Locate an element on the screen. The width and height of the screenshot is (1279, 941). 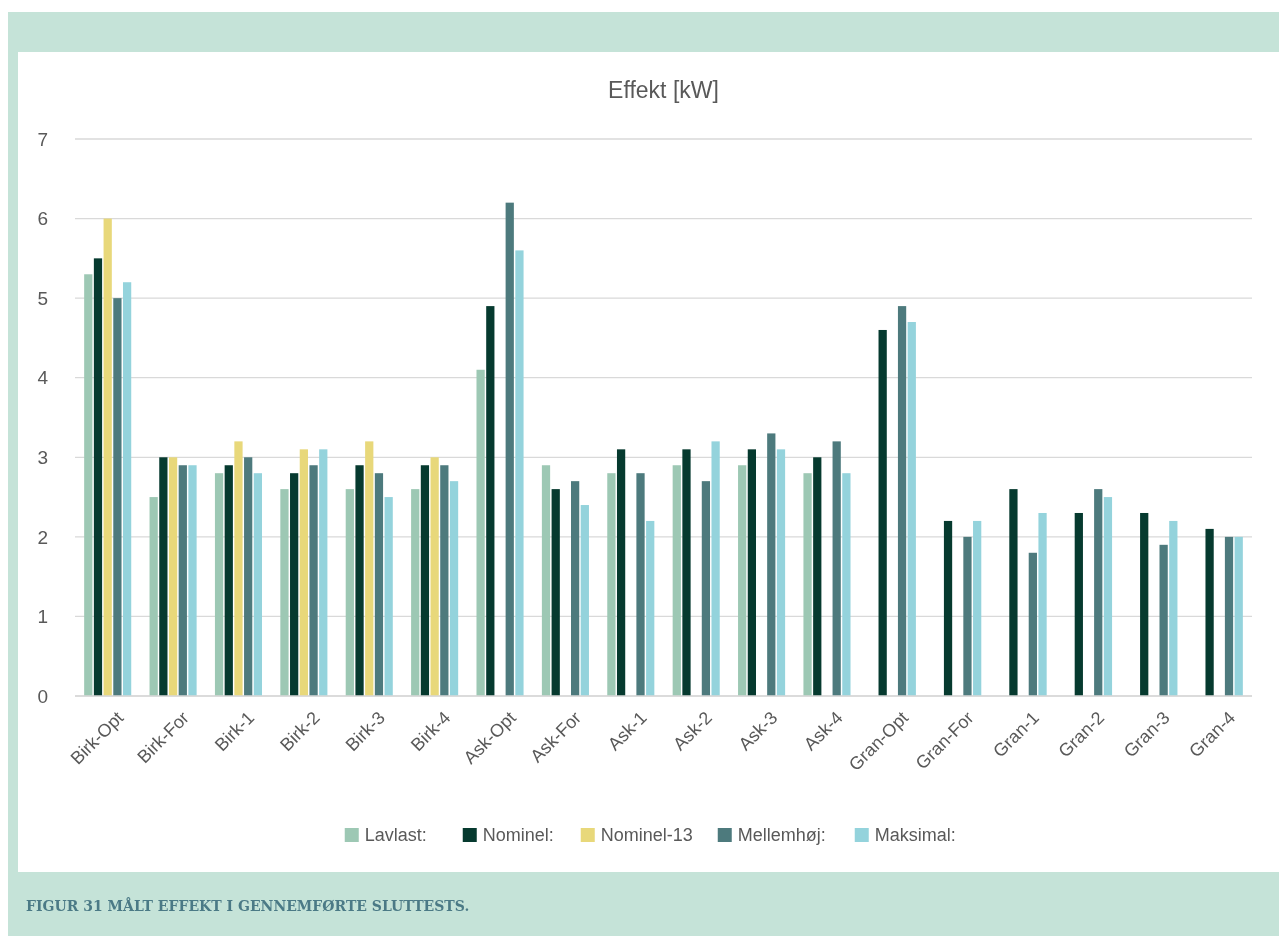
y-tick-label: 5 is located at coordinates (42, 298).